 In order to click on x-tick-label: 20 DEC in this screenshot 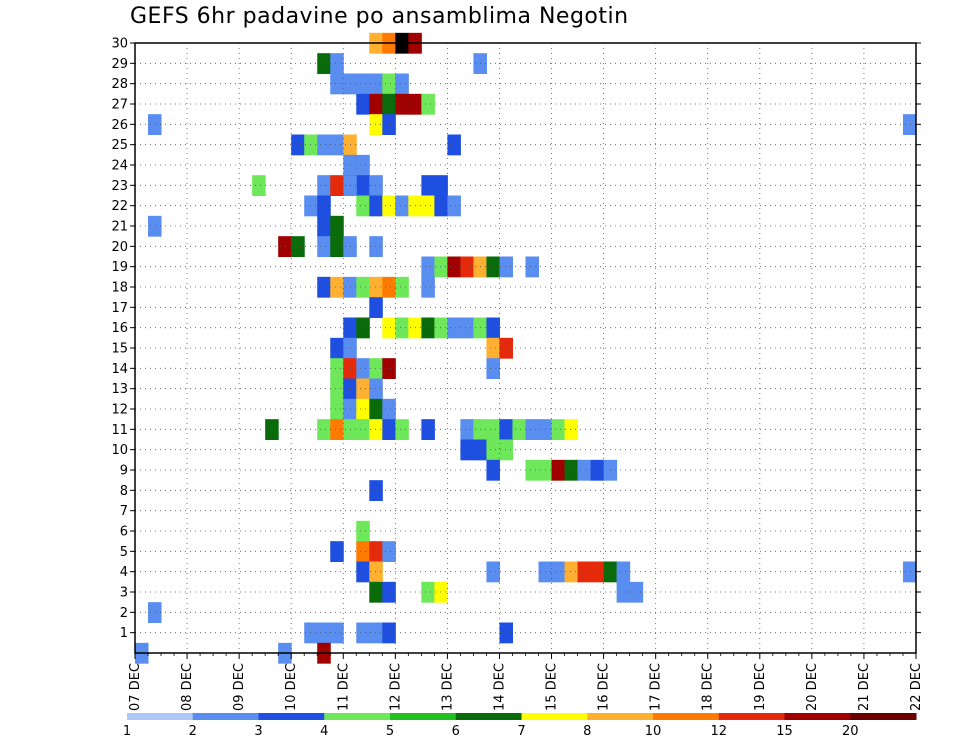, I will do `click(812, 687)`.